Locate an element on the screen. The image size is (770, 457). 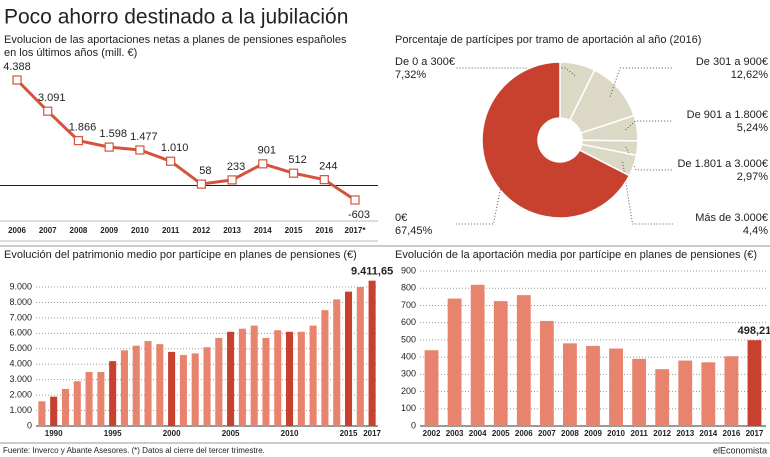
x-tick-label: 1995 is located at coordinates (113, 433).